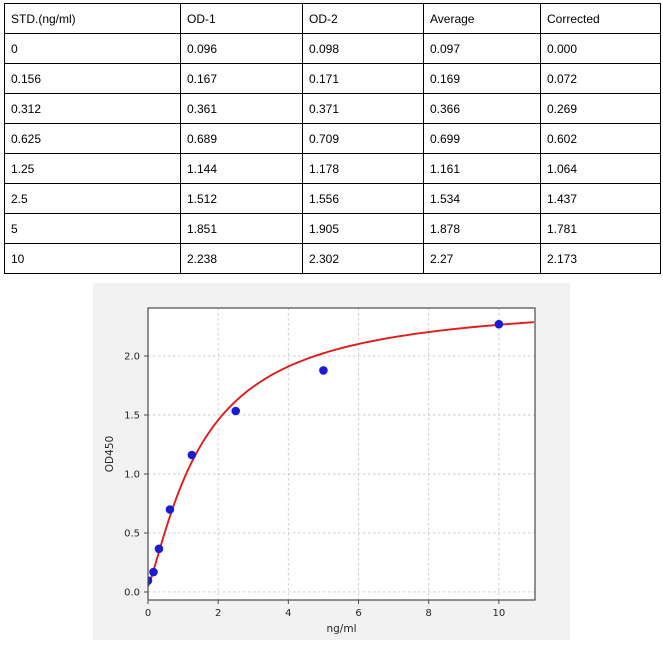 Image resolution: width=663 pixels, height=646 pixels. What do you see at coordinates (482, 18) in the screenshot?
I see `header-cell: Average` at bounding box center [482, 18].